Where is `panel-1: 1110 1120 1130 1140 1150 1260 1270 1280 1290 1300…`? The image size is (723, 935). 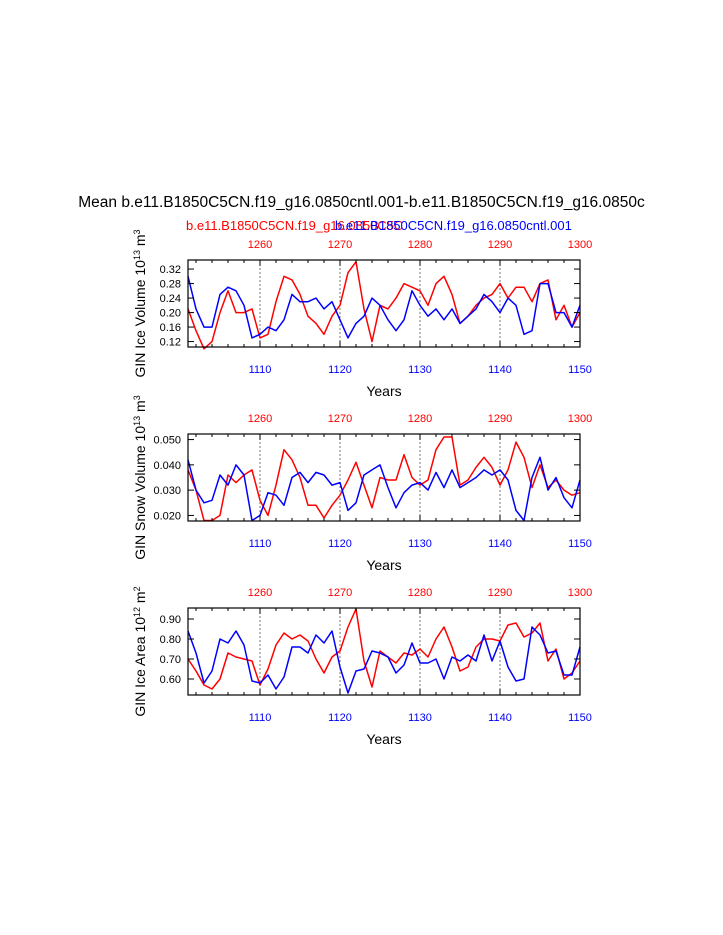 panel-1: 1110 1120 1130 1140 1150 1260 1270 1280 1290 1300… is located at coordinates (362, 314).